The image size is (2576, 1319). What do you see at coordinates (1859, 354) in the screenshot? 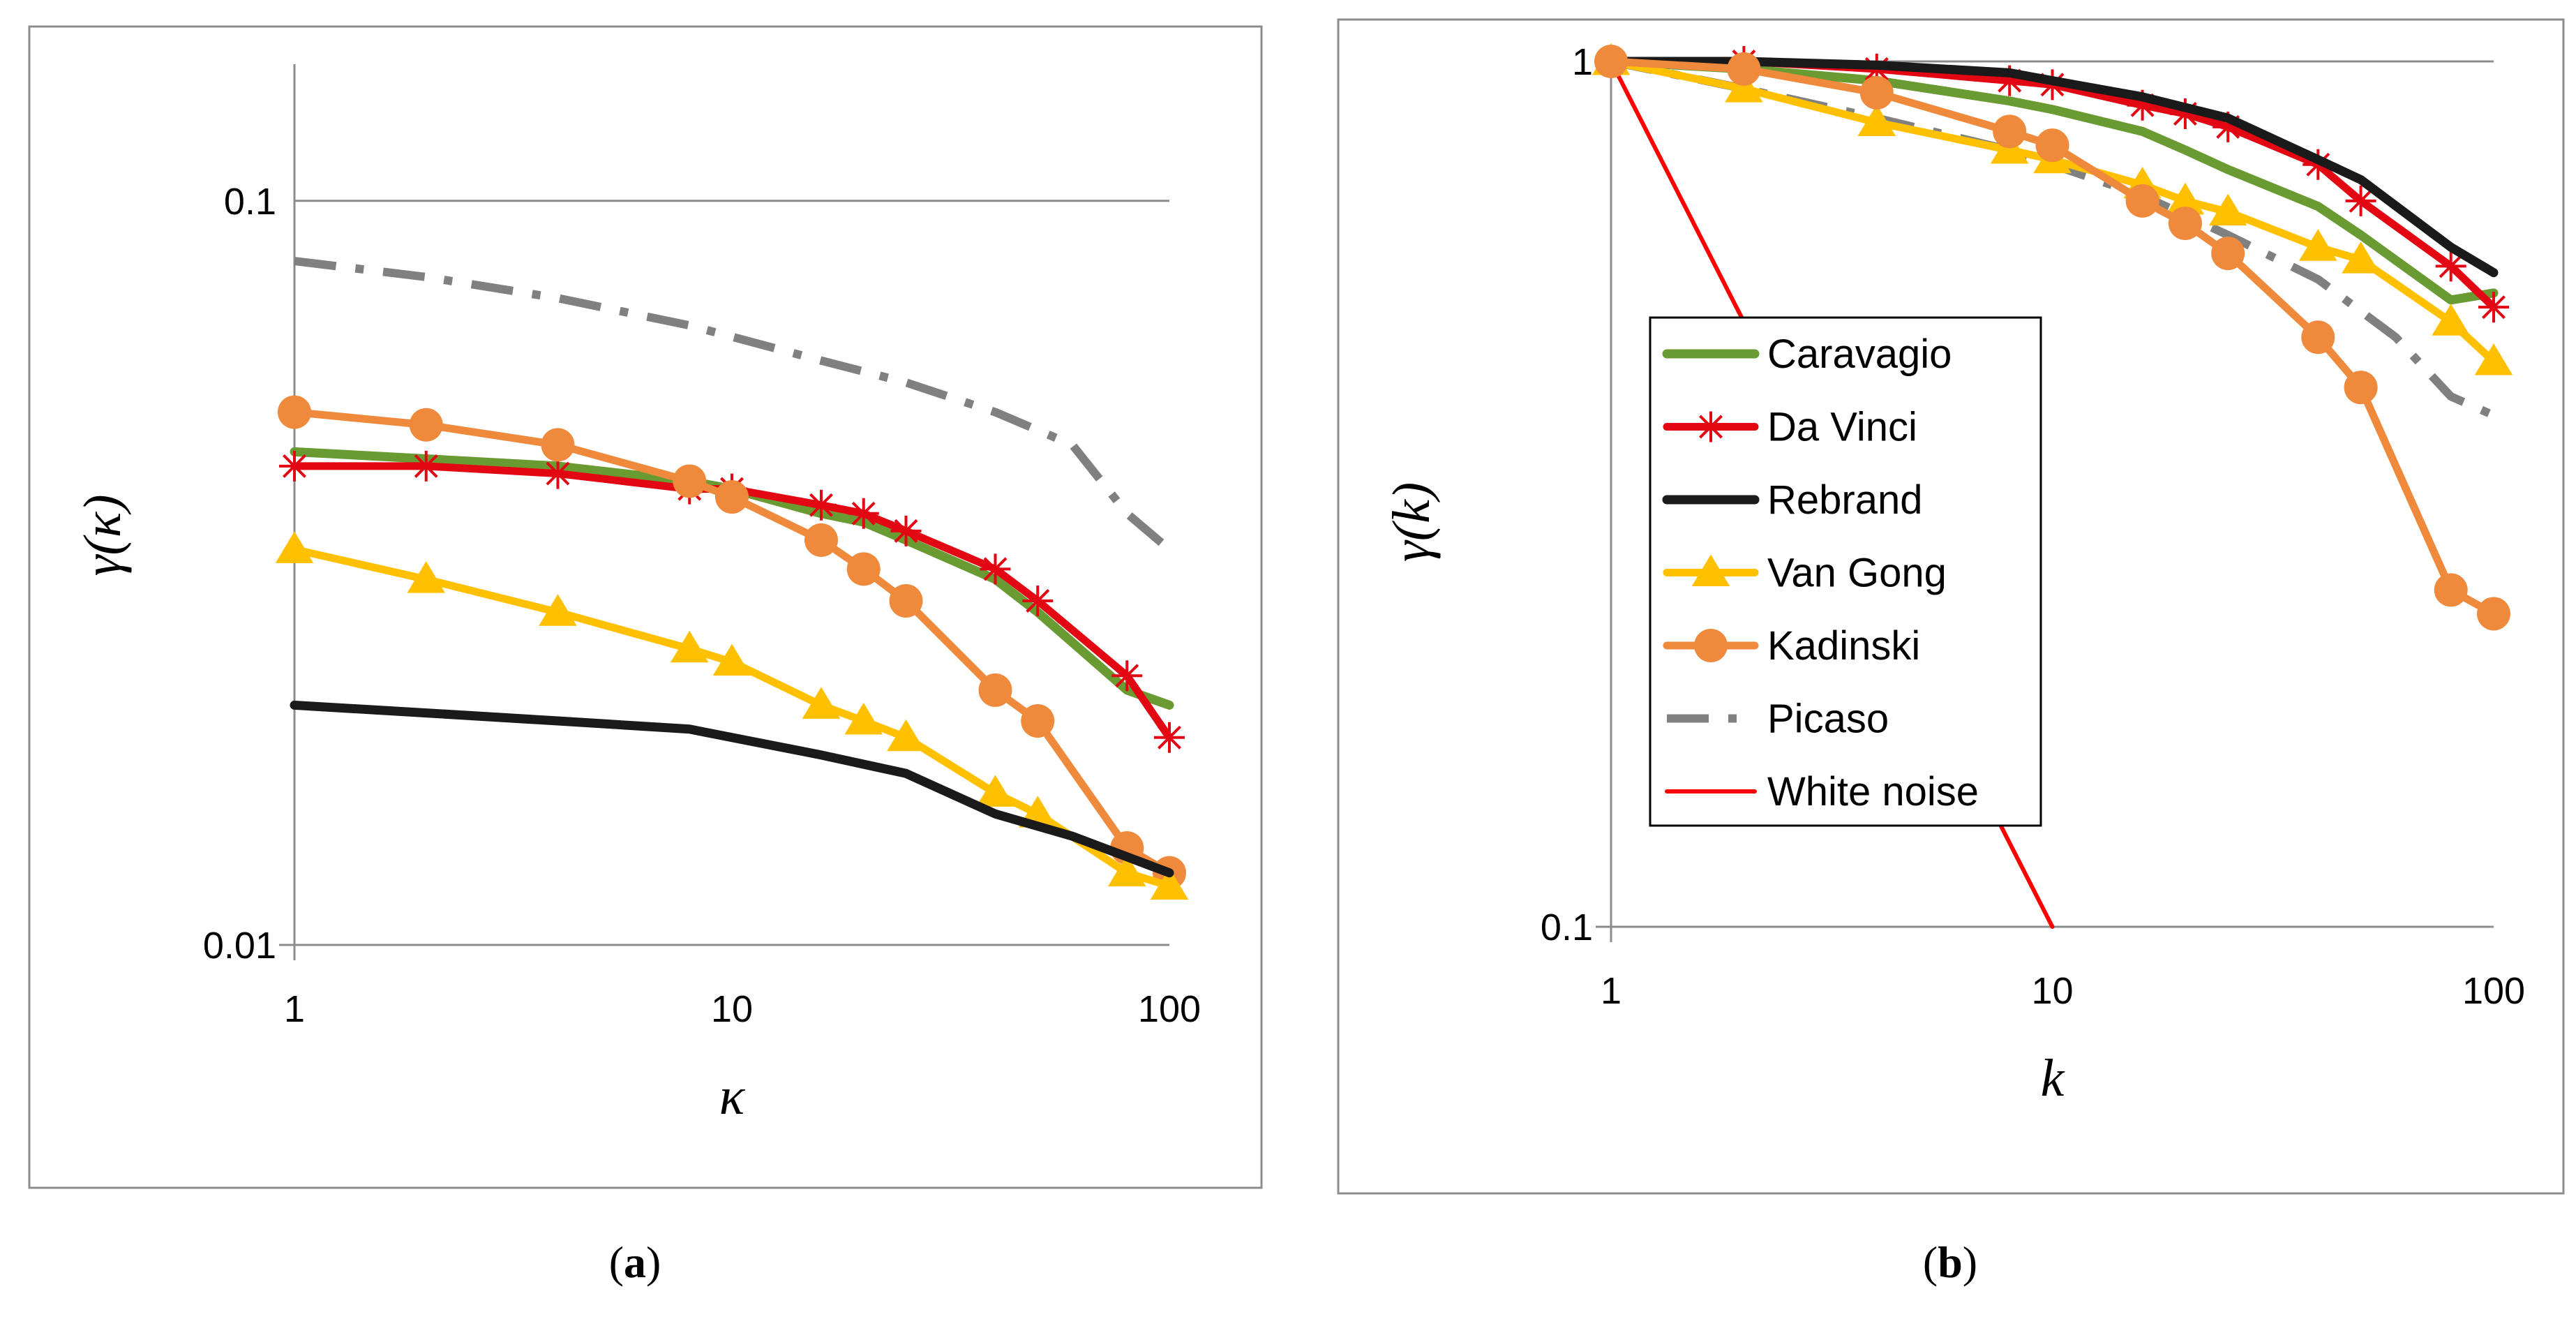
I see `panel-b-legend-item-caravagio-label: Caravagio` at bounding box center [1859, 354].